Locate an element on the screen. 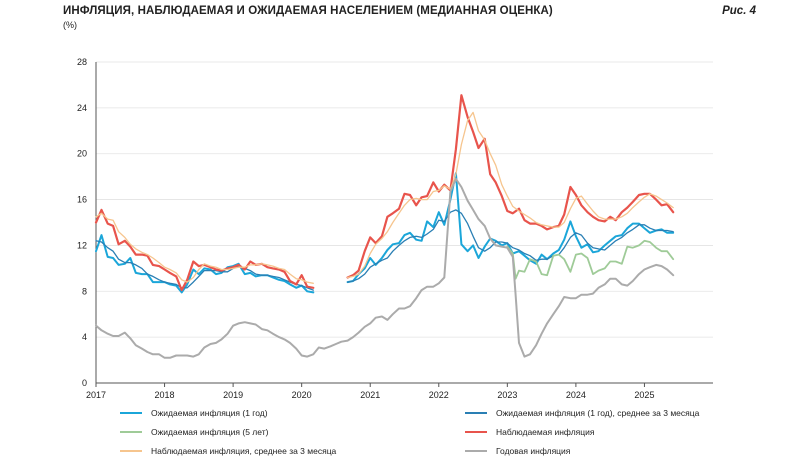  legend-label: Ожидаемая инфляция (1 год) is located at coordinates (209, 413).